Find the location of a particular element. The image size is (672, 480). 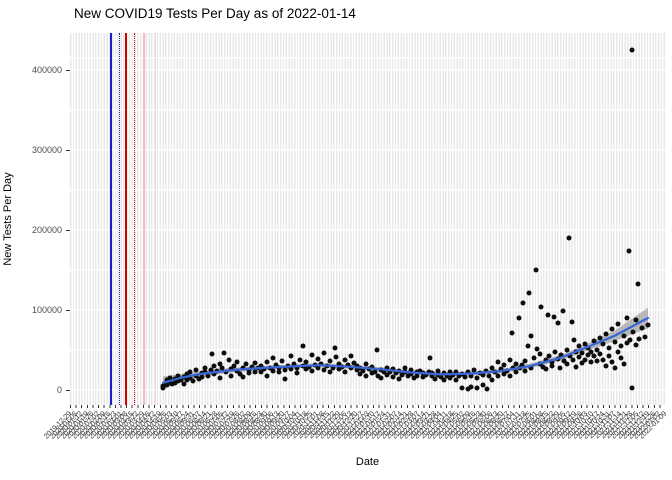

smooth-trend-line is located at coordinates (405, 350).